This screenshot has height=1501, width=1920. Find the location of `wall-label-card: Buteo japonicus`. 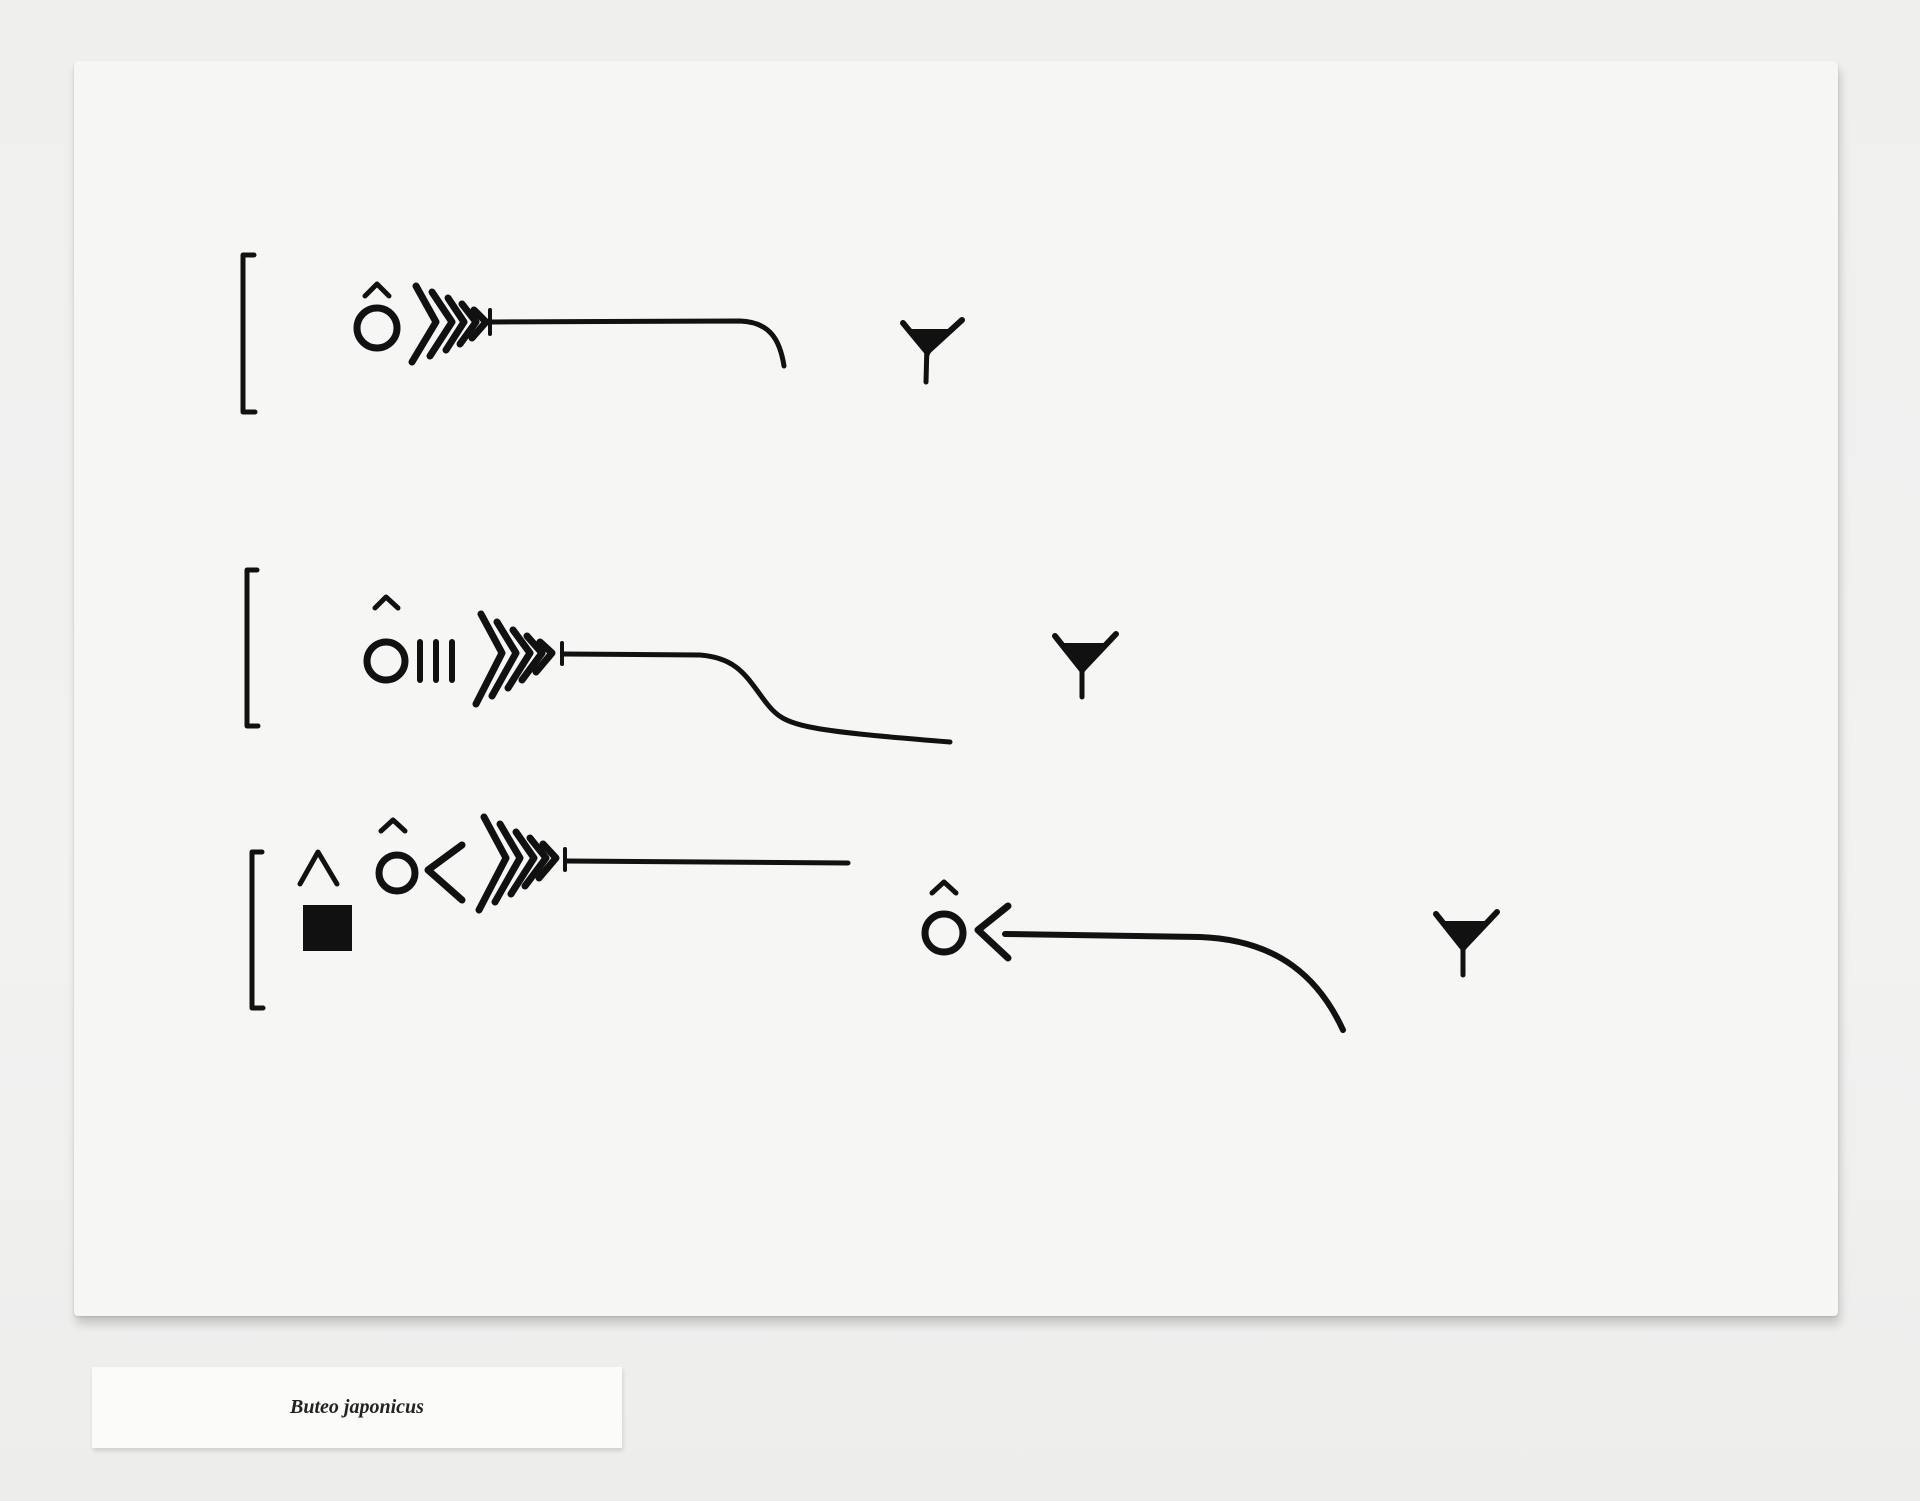

wall-label-card: Buteo japonicus is located at coordinates (357, 1407).